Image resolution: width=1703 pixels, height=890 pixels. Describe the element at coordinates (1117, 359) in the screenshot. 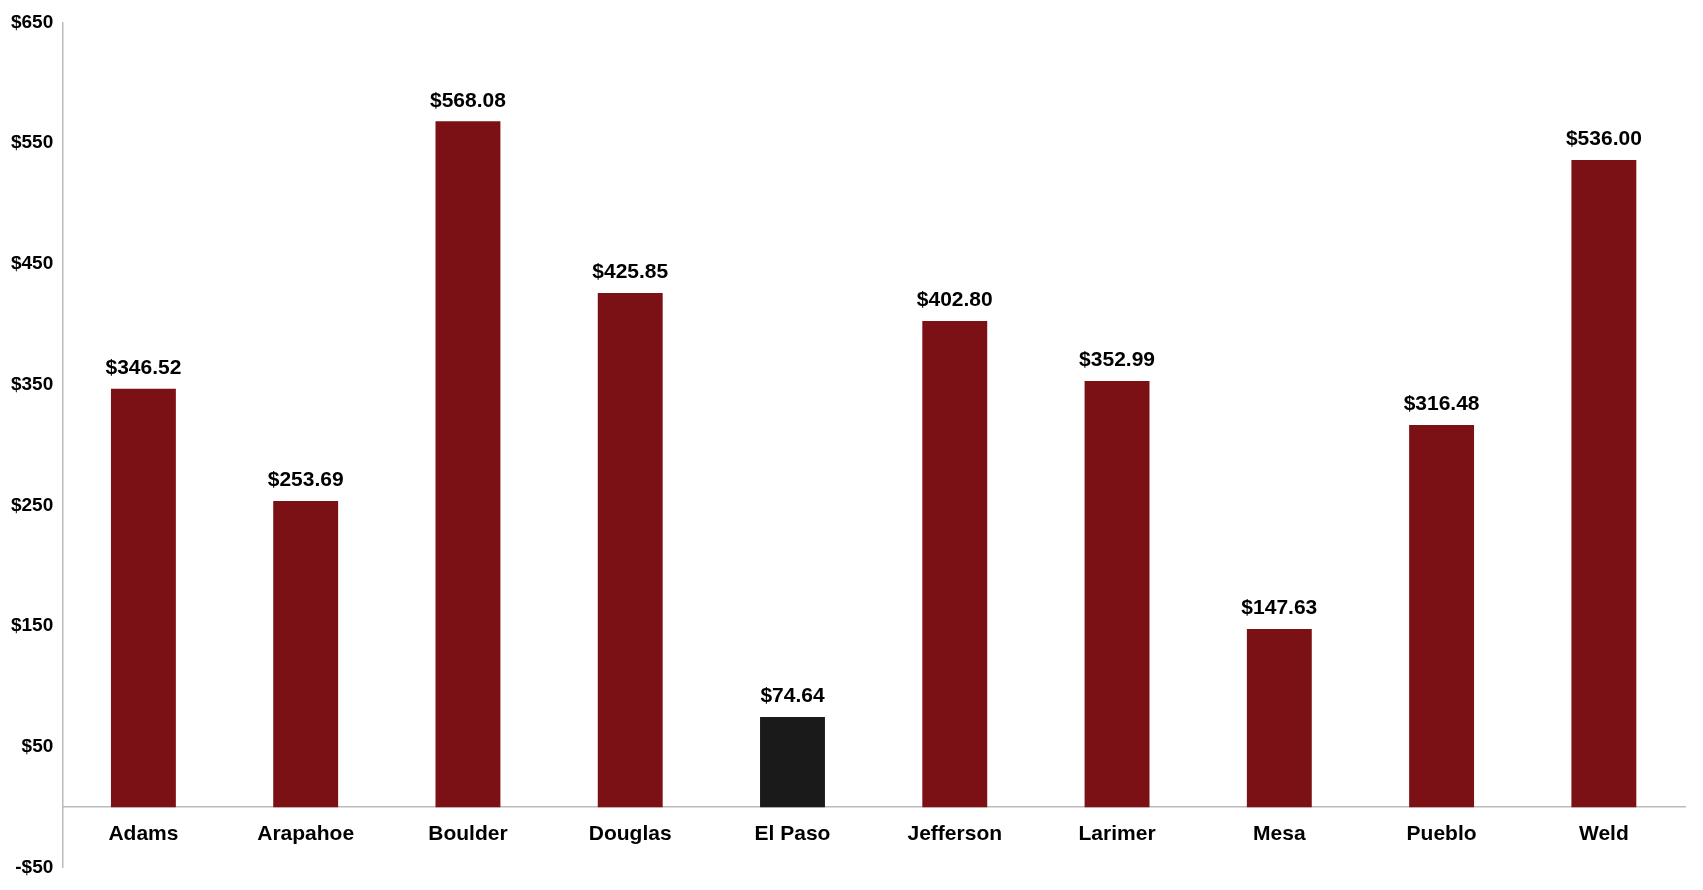

I see `data-label: $352.99` at that location.